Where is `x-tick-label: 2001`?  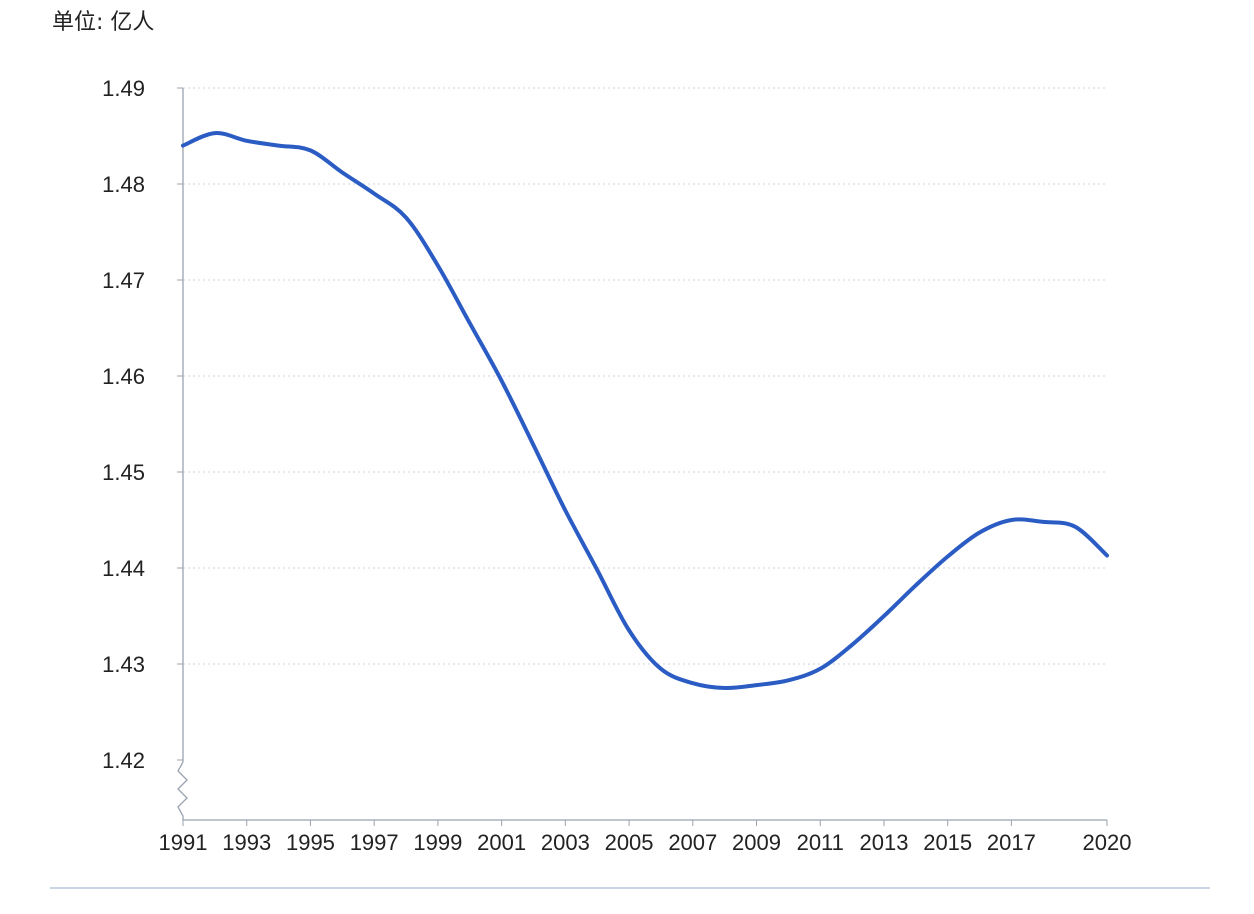 x-tick-label: 2001 is located at coordinates (501, 842).